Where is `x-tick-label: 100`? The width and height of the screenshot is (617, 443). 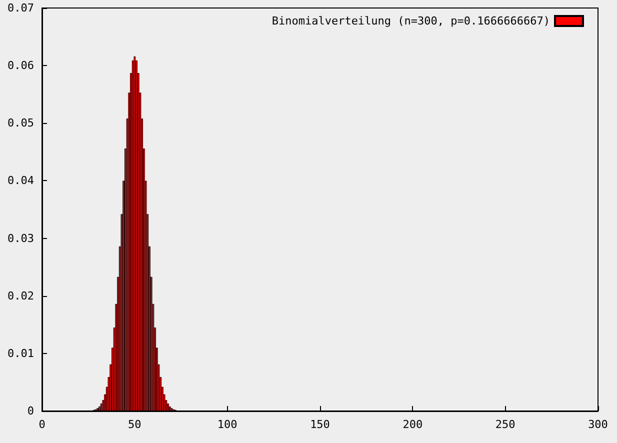 x-tick-label: 100 is located at coordinates (227, 424).